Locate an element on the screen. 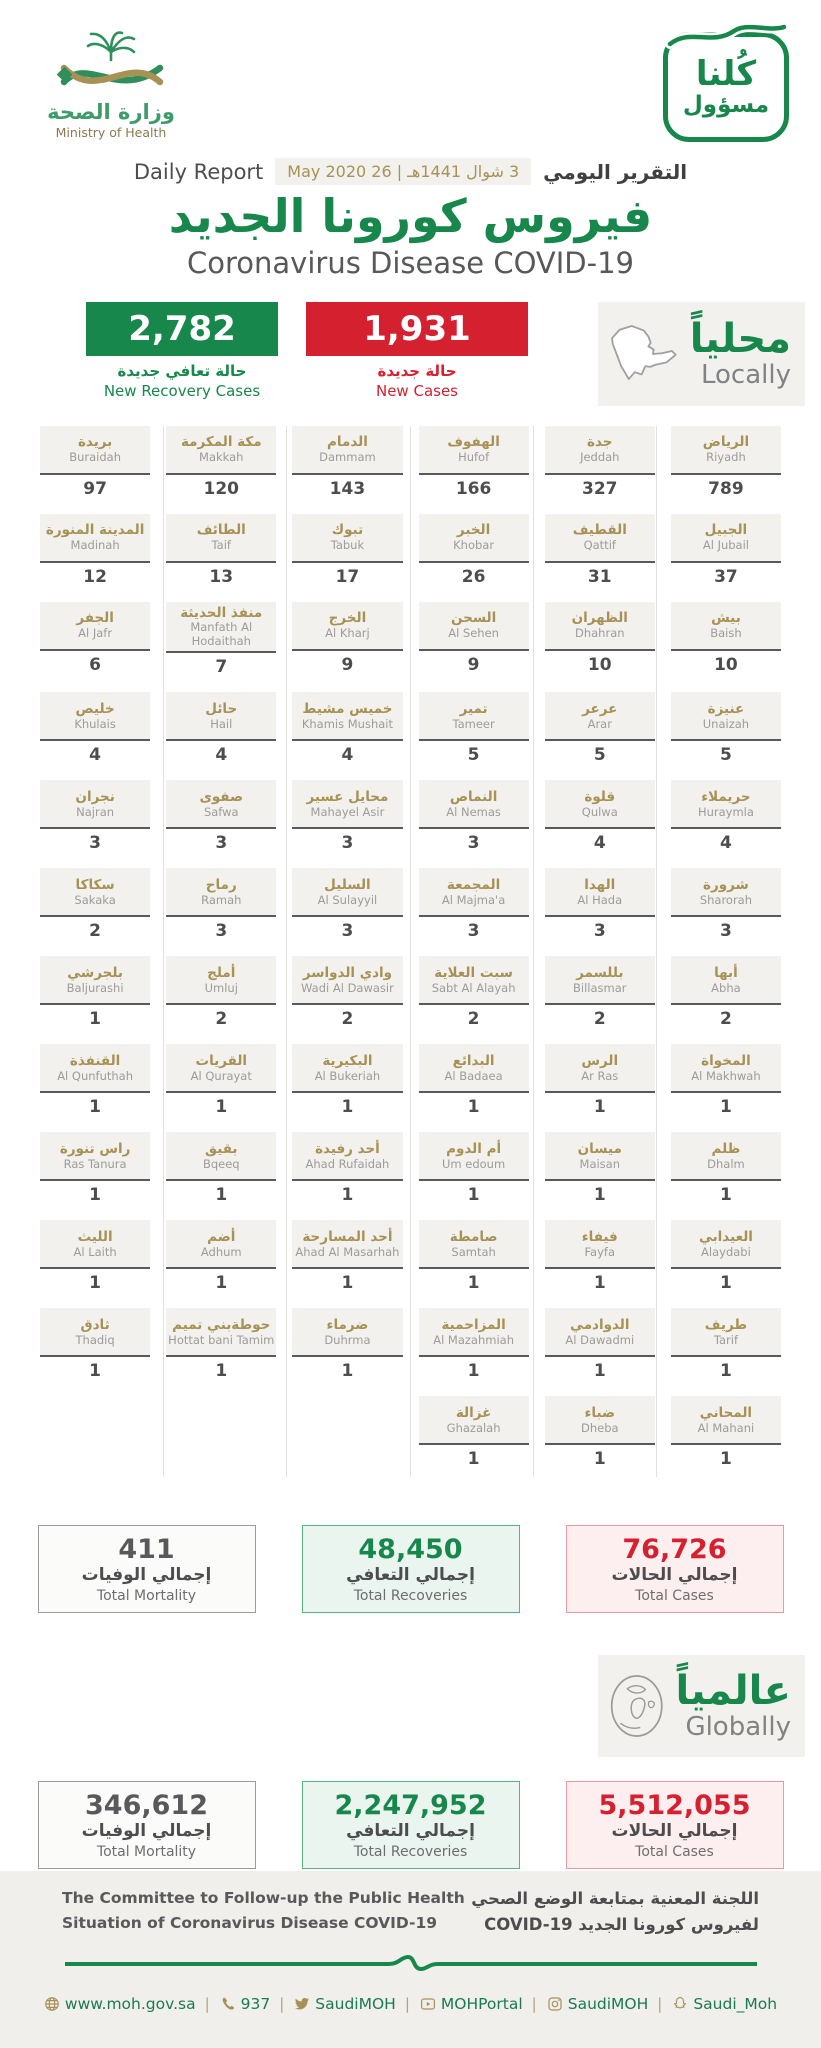  phone-icon is located at coordinates (228, 2004).